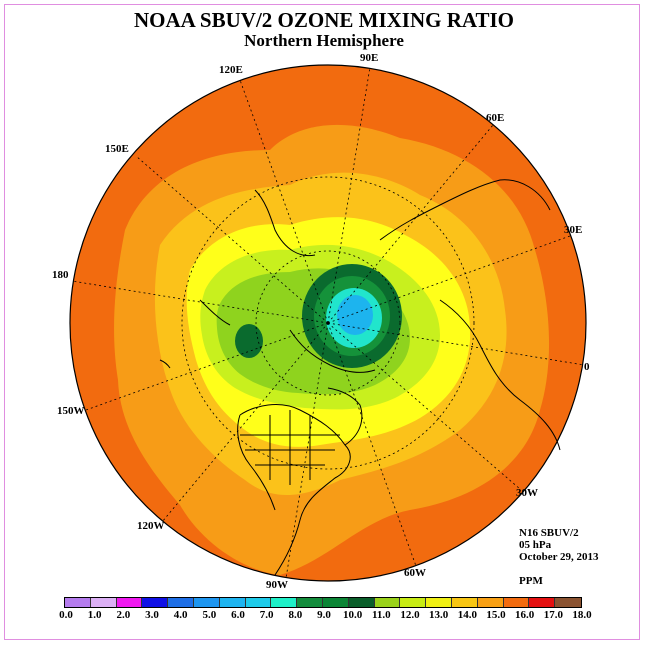 The width and height of the screenshot is (648, 648). I want to click on label-180: 180, so click(60, 275).